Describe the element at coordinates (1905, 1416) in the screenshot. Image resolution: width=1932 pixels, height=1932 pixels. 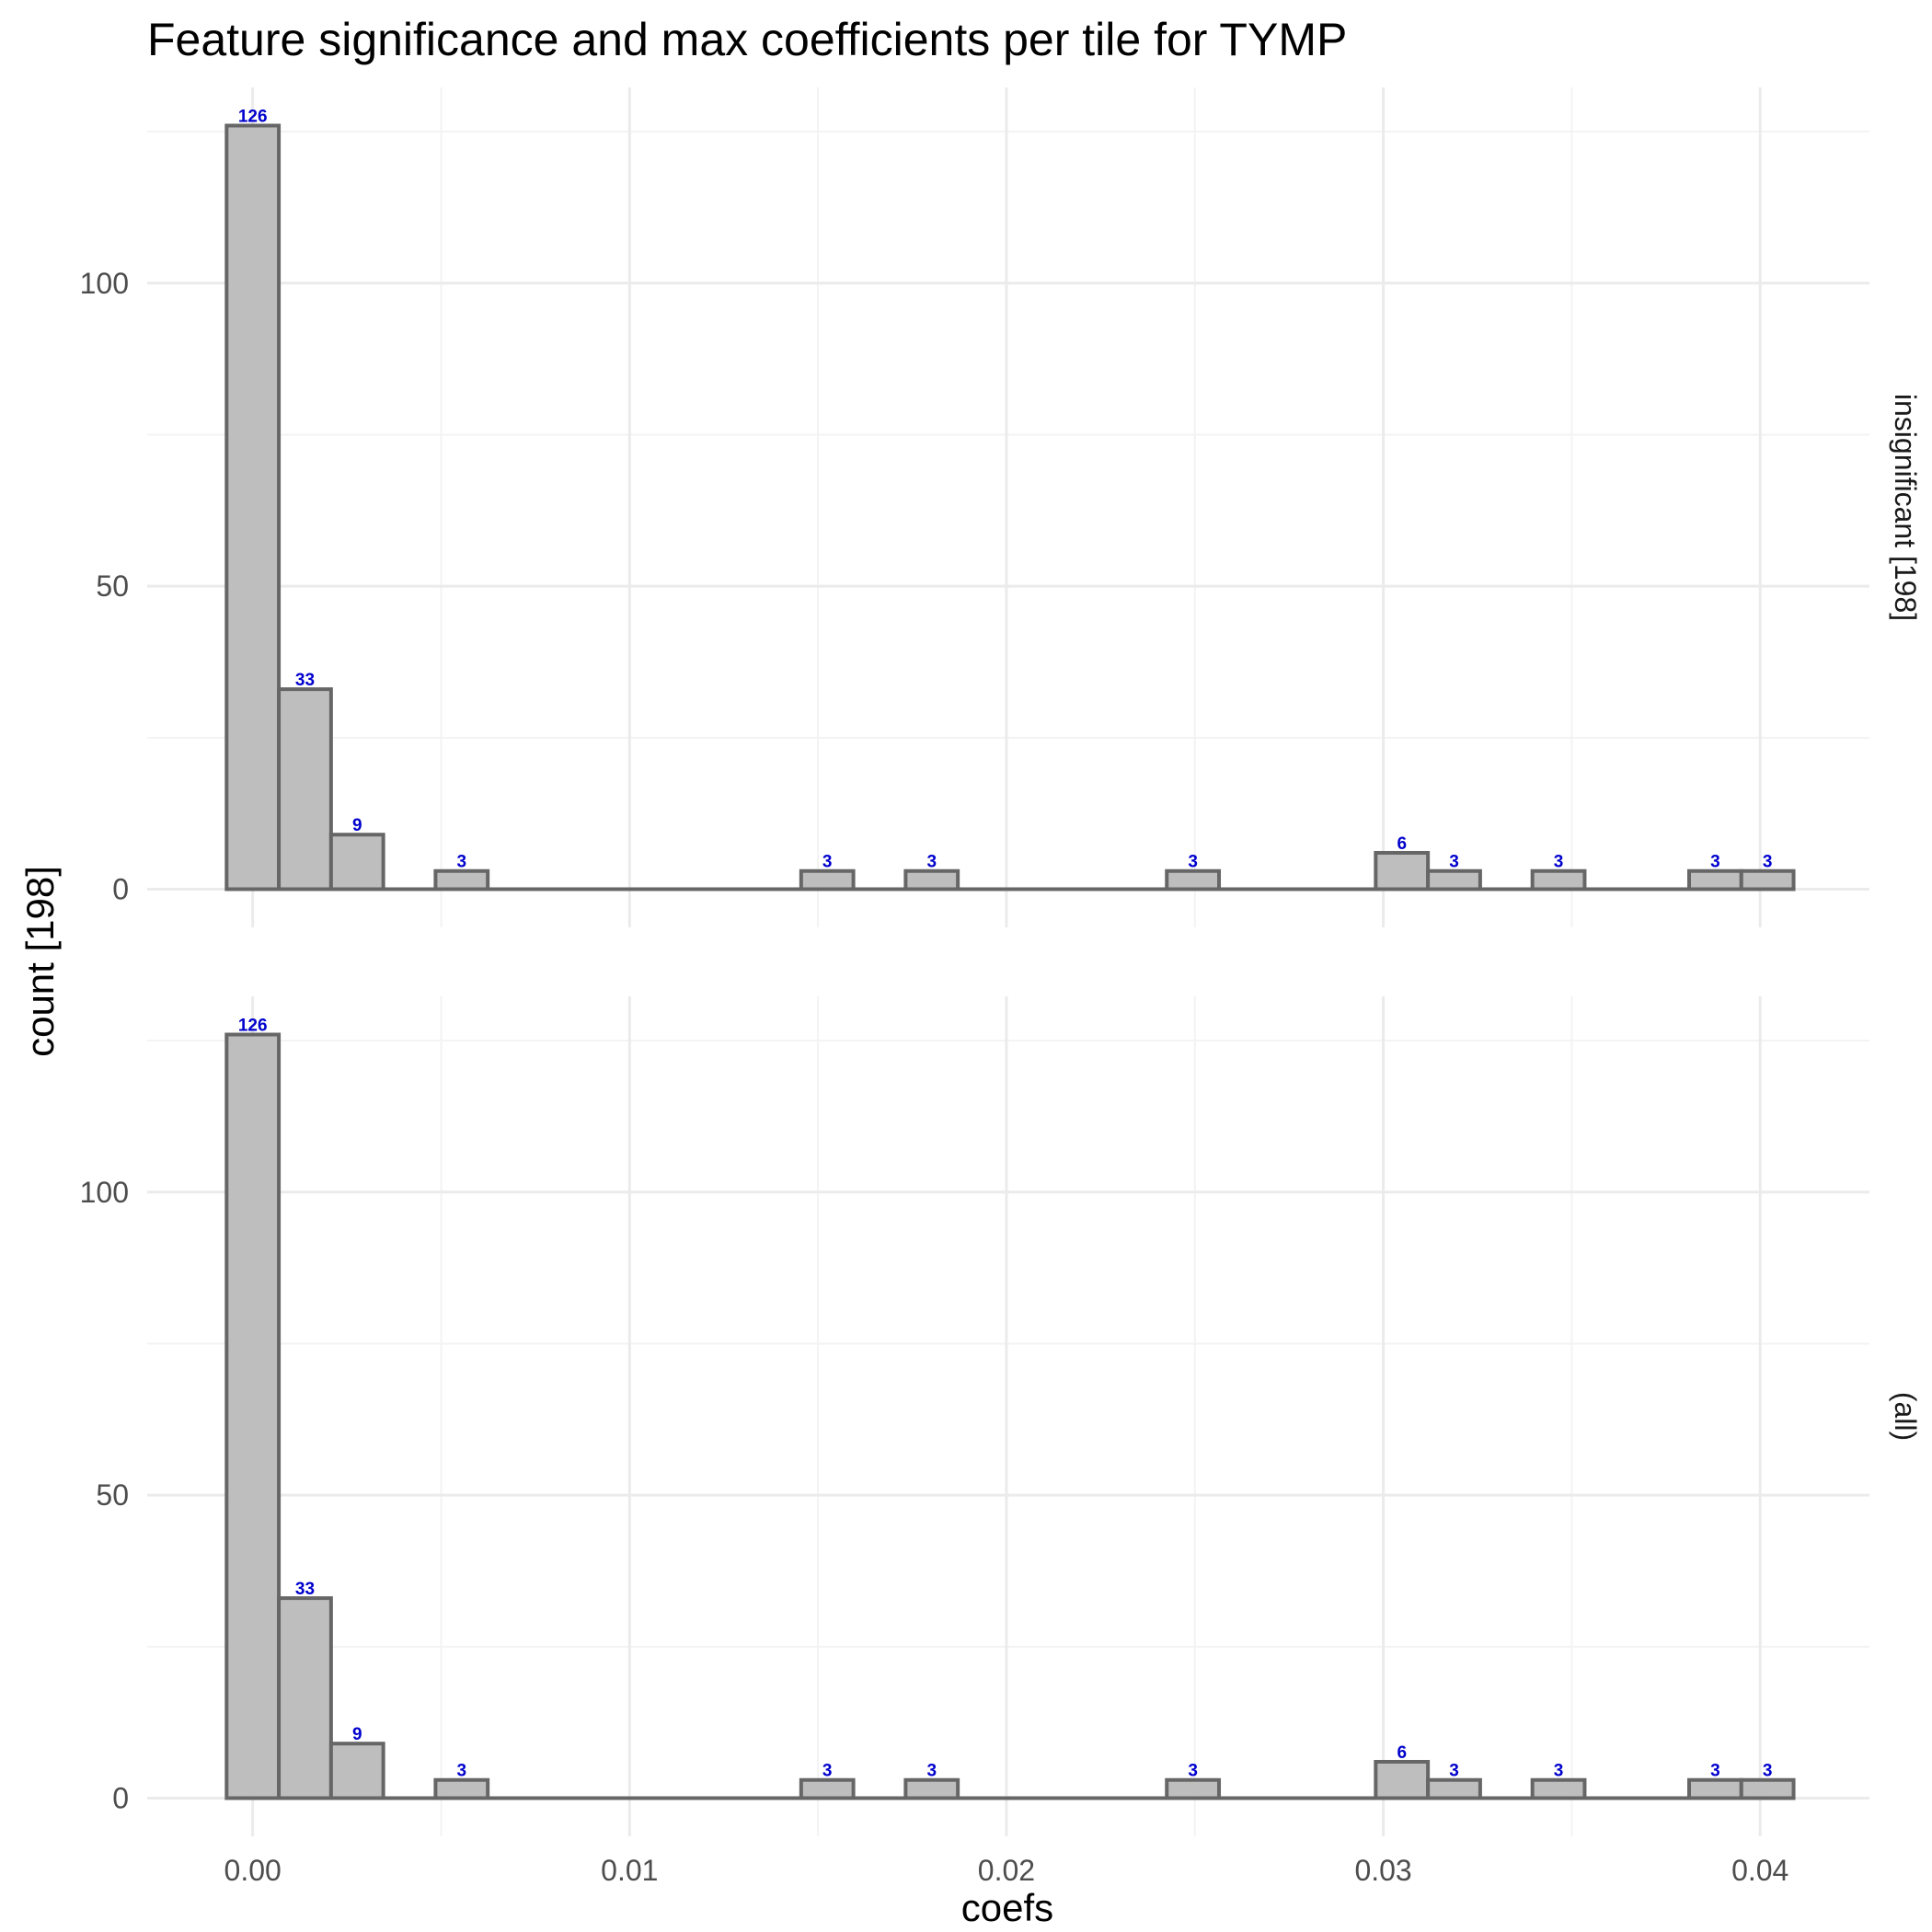
I see `facet-strip-label: (all)` at that location.